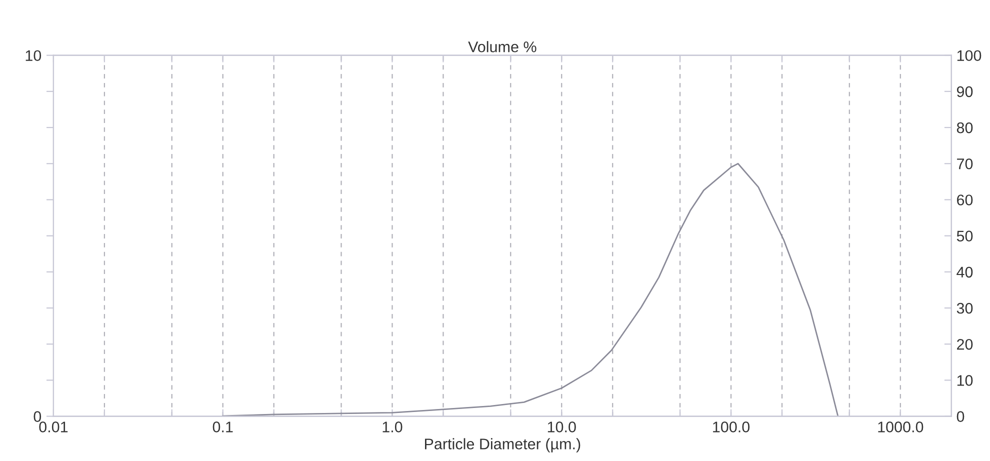 This screenshot has height=461, width=990. I want to click on y2-tick-label: 100, so click(969, 56).